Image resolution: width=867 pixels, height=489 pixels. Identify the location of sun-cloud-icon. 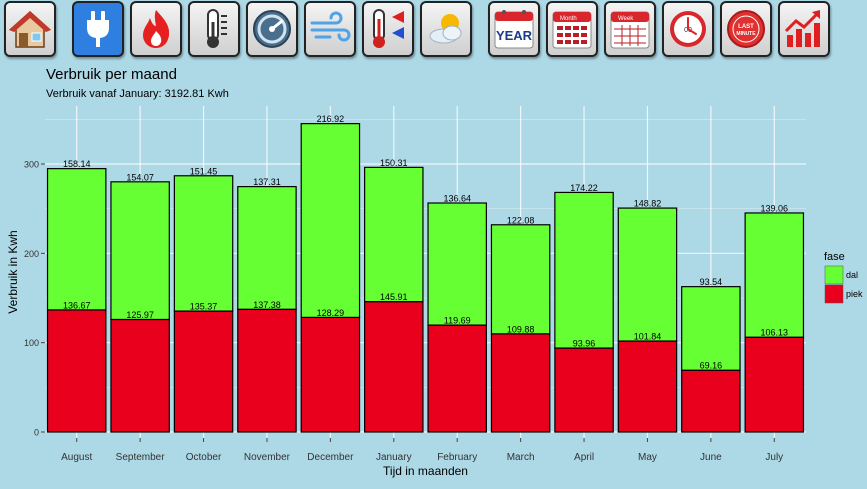
(445, 29).